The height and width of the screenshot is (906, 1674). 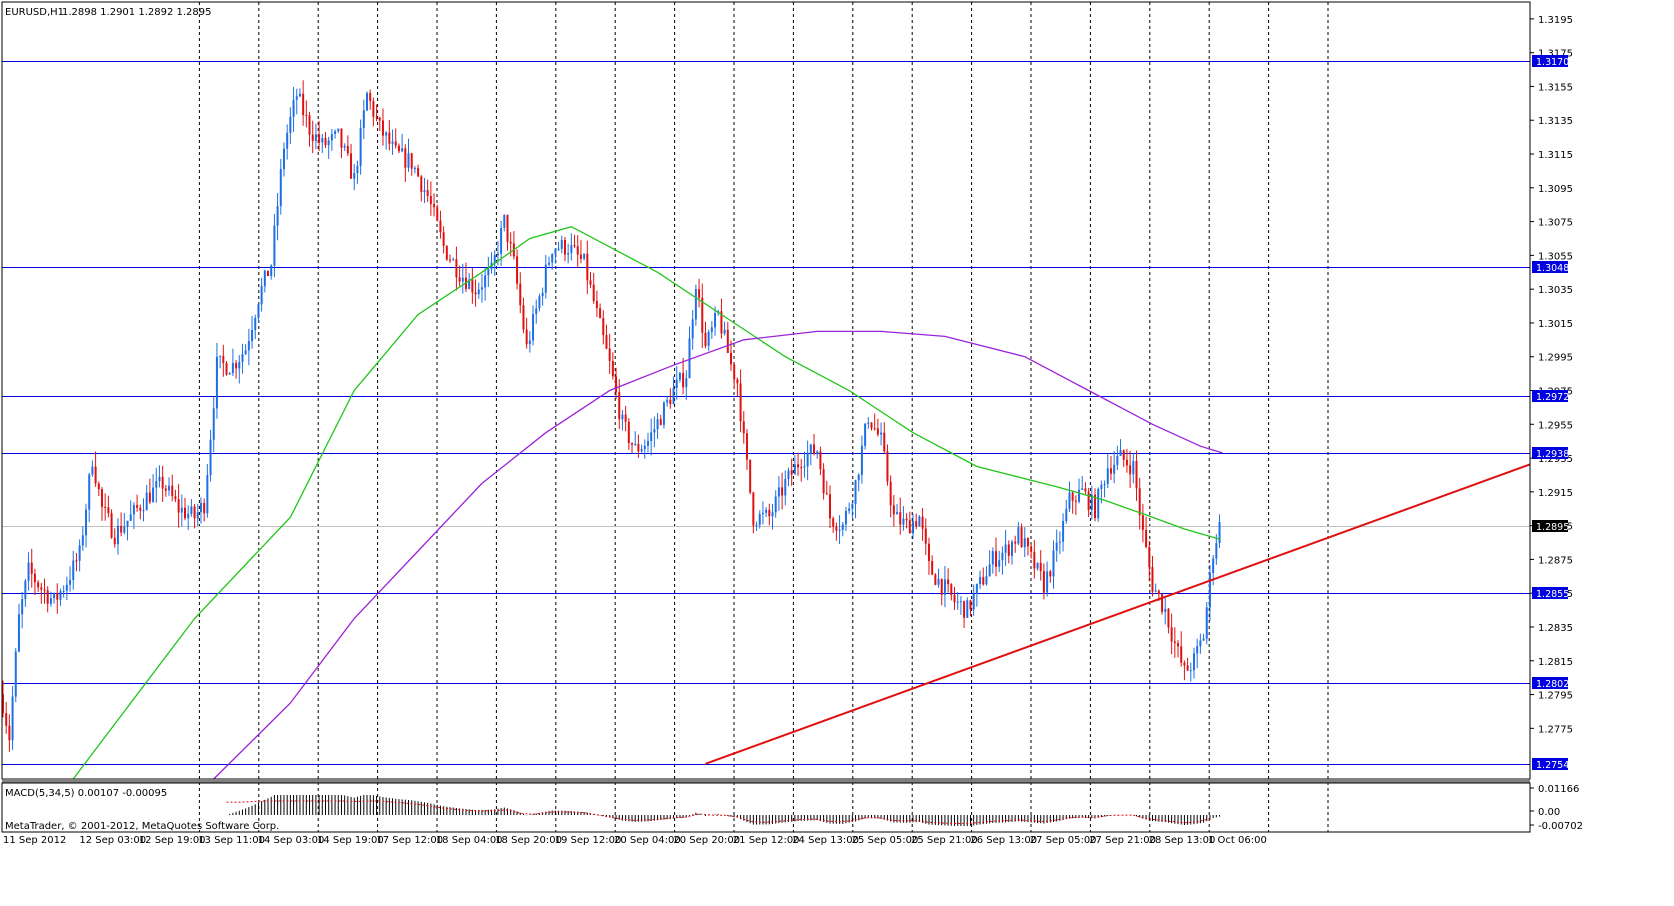 What do you see at coordinates (1555, 256) in the screenshot?
I see `y-tick-label: 1.3055` at bounding box center [1555, 256].